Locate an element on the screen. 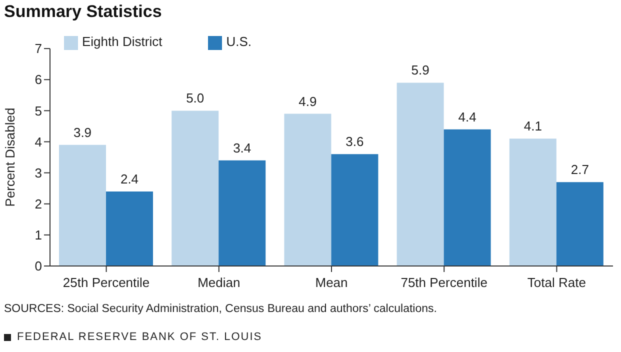  legend-label: Eighth District is located at coordinates (122, 41).